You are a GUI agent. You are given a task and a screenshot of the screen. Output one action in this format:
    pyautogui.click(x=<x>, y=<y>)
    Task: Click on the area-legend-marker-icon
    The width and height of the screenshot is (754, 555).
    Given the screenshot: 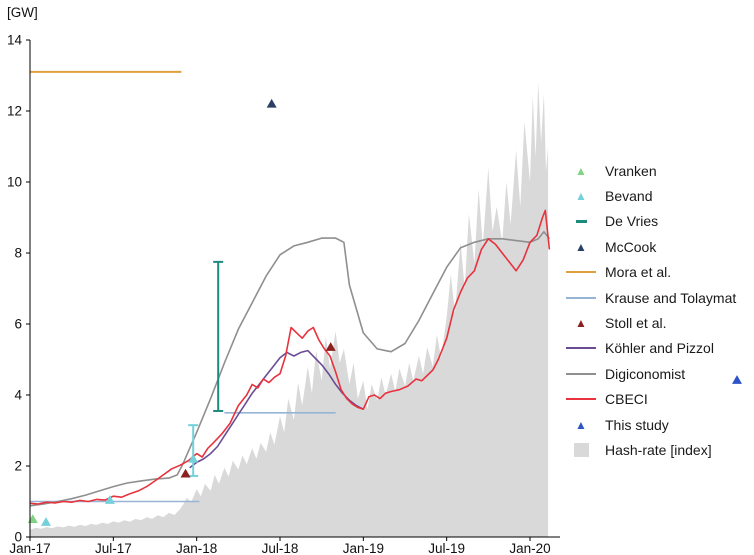 What is the action you would take?
    pyautogui.click(x=581, y=449)
    